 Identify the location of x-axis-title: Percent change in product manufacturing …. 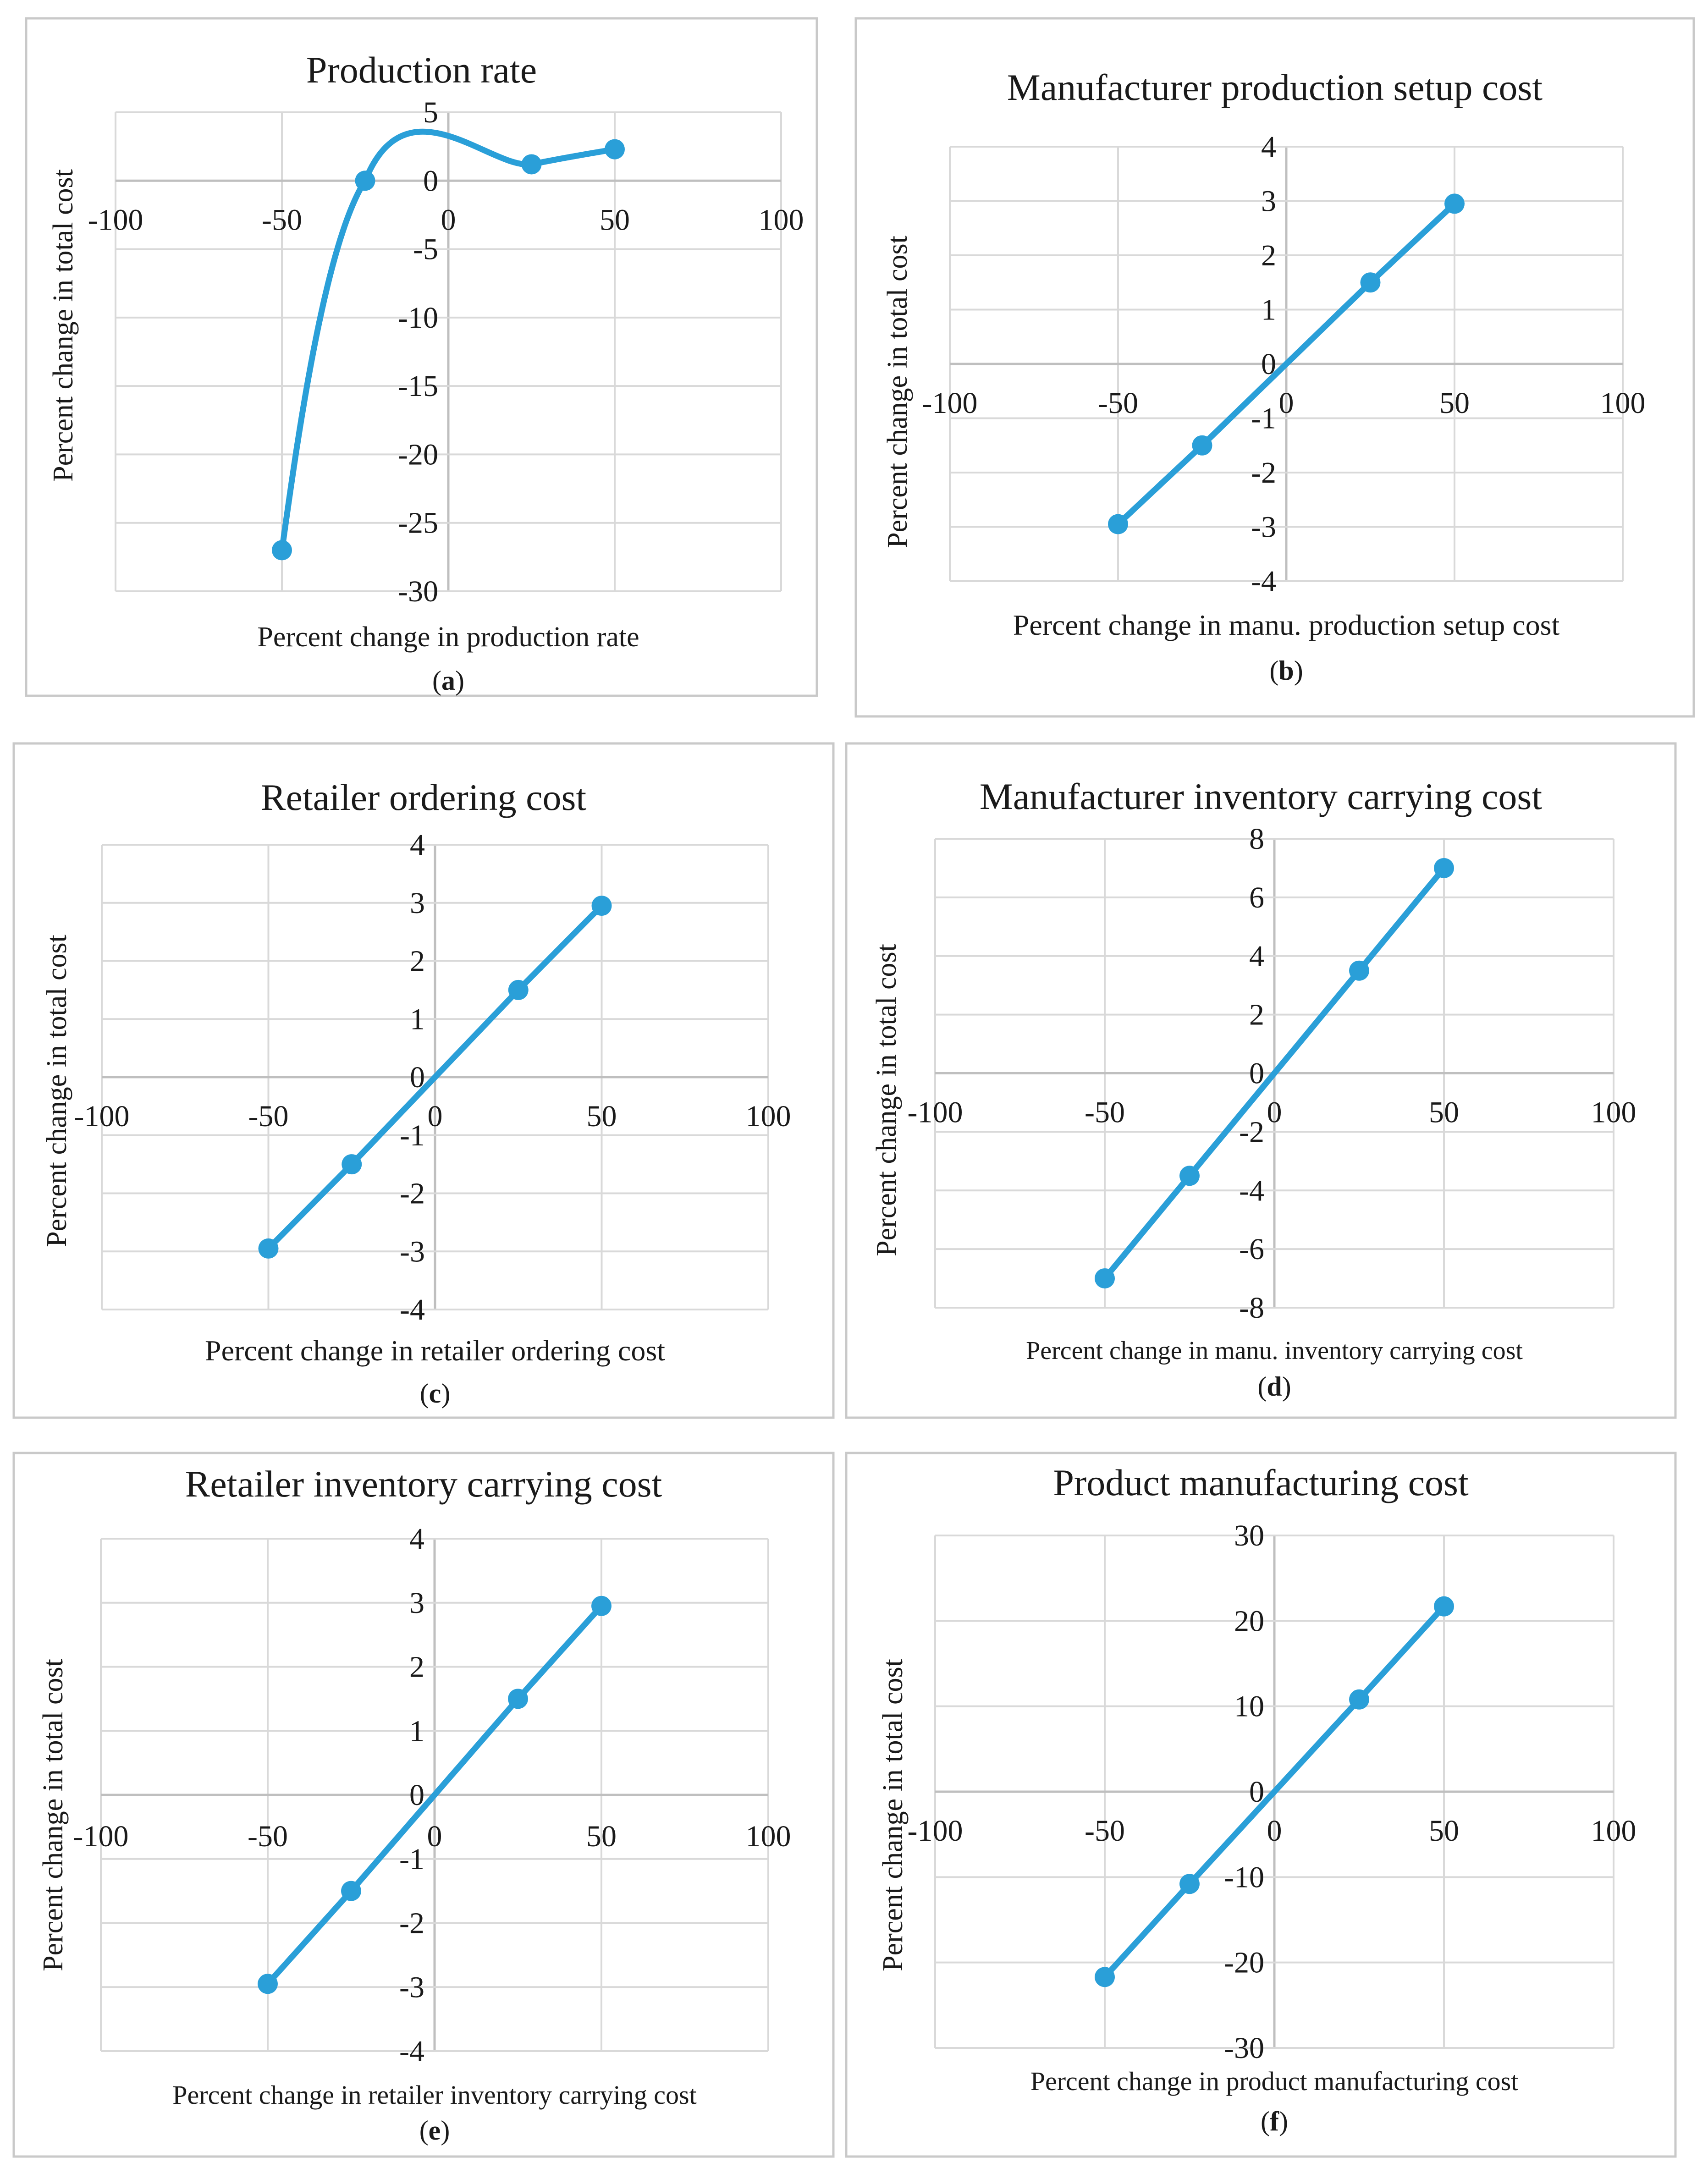
(1274, 2081).